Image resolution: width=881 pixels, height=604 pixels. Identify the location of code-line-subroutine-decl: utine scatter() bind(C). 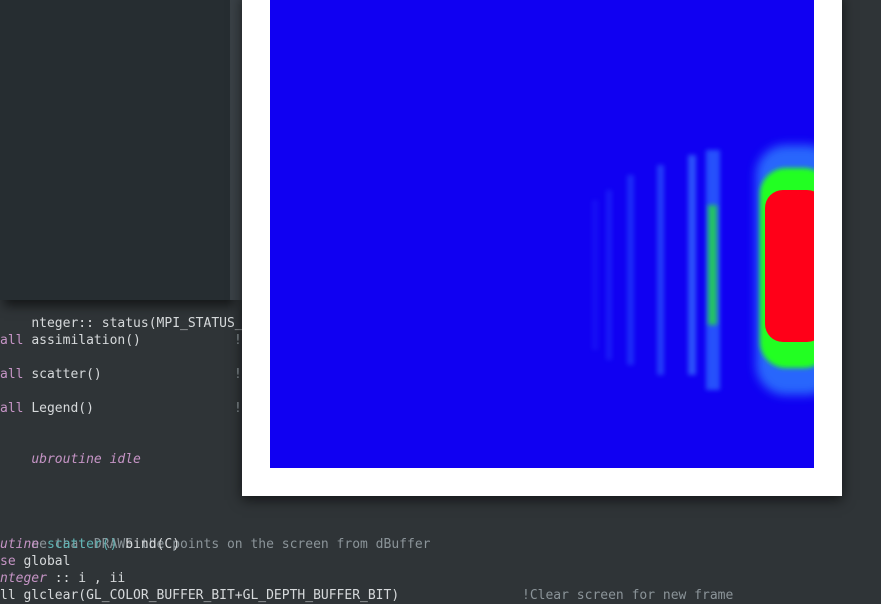
(90, 544).